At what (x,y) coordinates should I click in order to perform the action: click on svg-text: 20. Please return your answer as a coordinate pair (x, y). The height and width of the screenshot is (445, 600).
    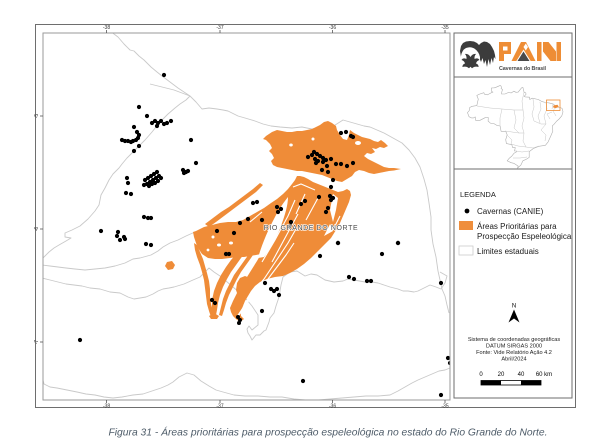
    Looking at the image, I should click on (501, 375).